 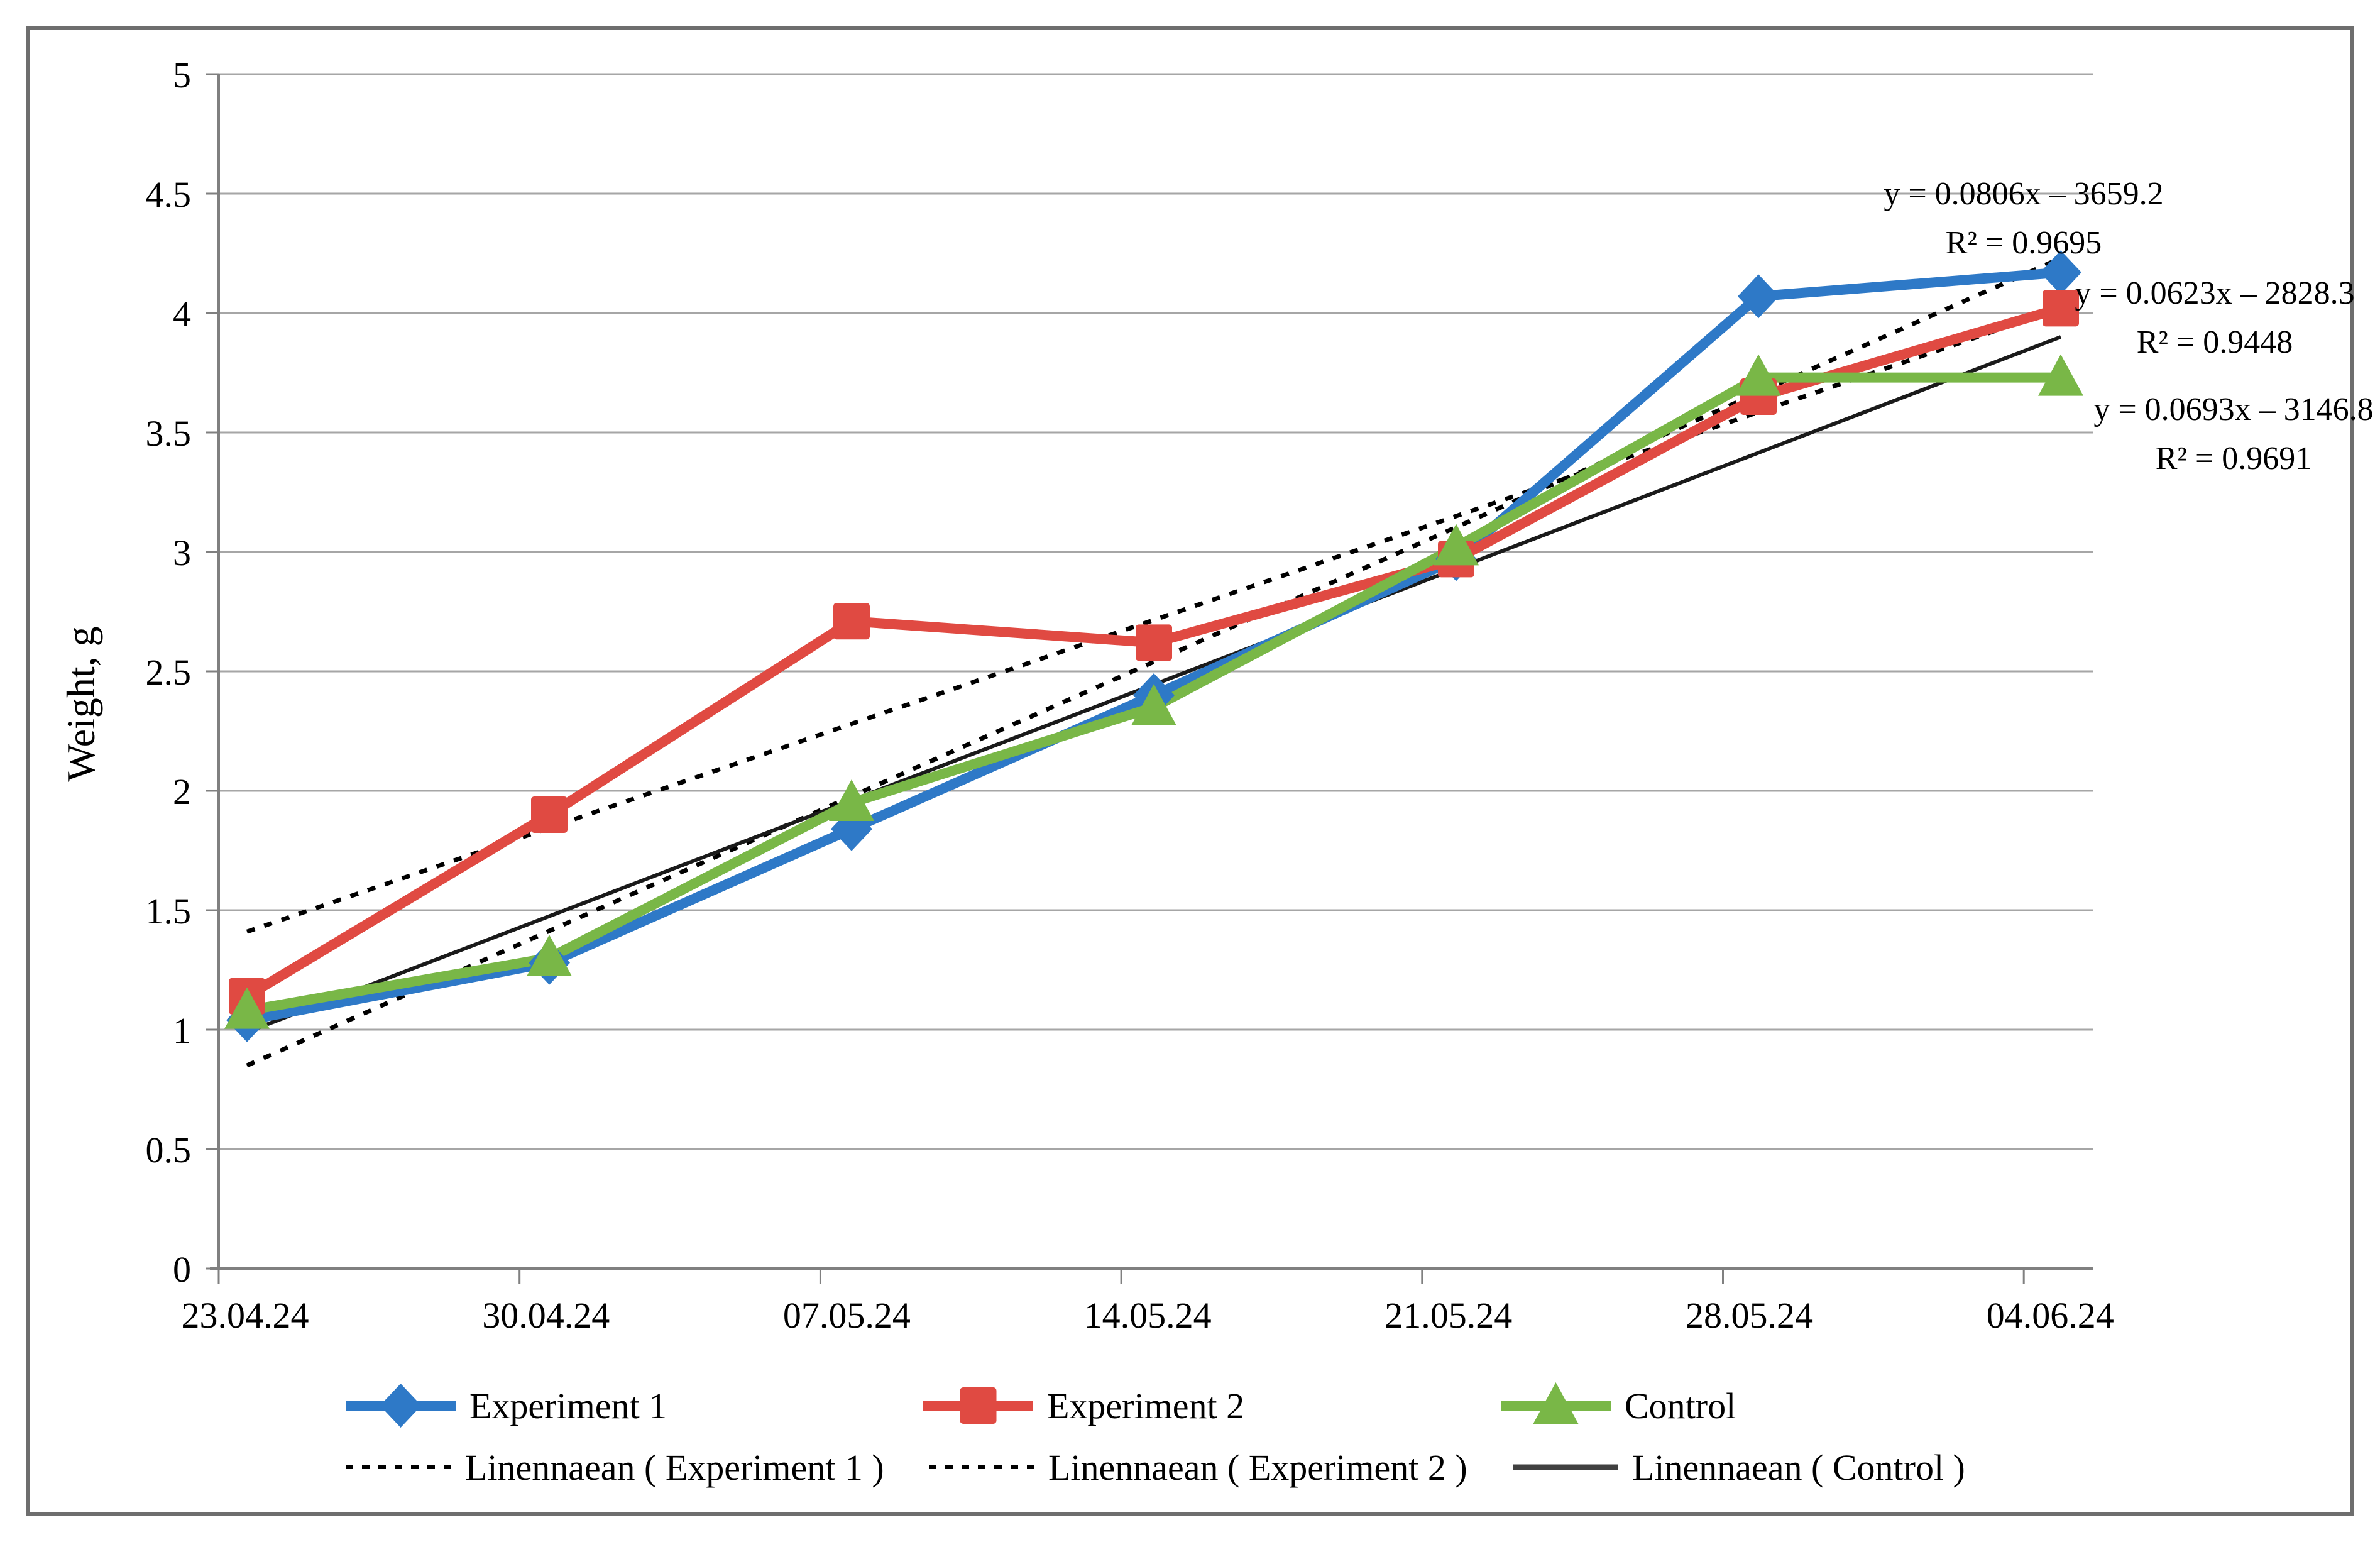 What do you see at coordinates (1148, 1315) in the screenshot?
I see `x-tick-label-14-05-24: 14.05.24` at bounding box center [1148, 1315].